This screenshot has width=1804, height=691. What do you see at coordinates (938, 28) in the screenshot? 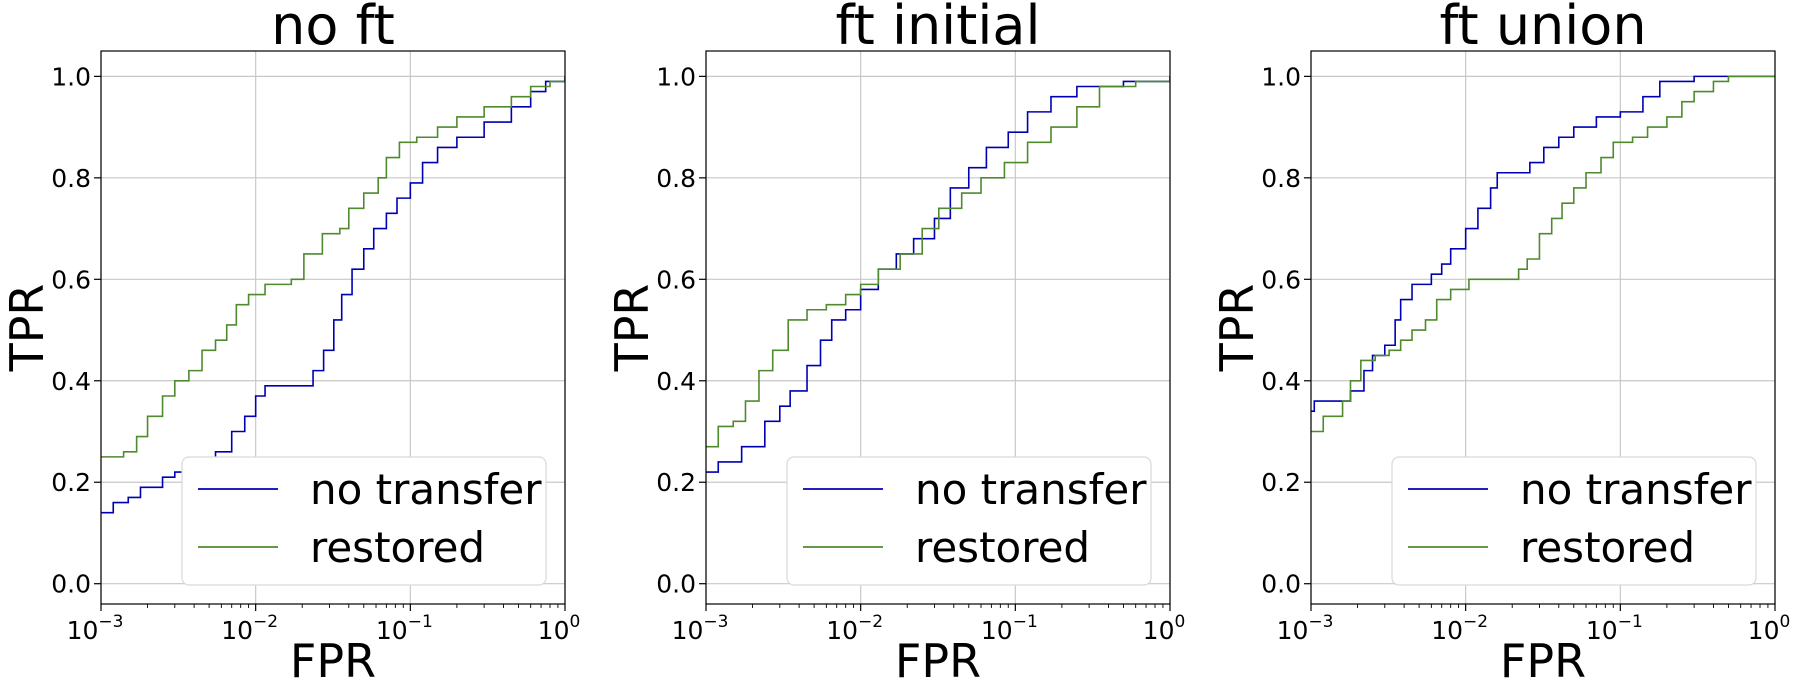
I see `chart-title: ft initial` at bounding box center [938, 28].